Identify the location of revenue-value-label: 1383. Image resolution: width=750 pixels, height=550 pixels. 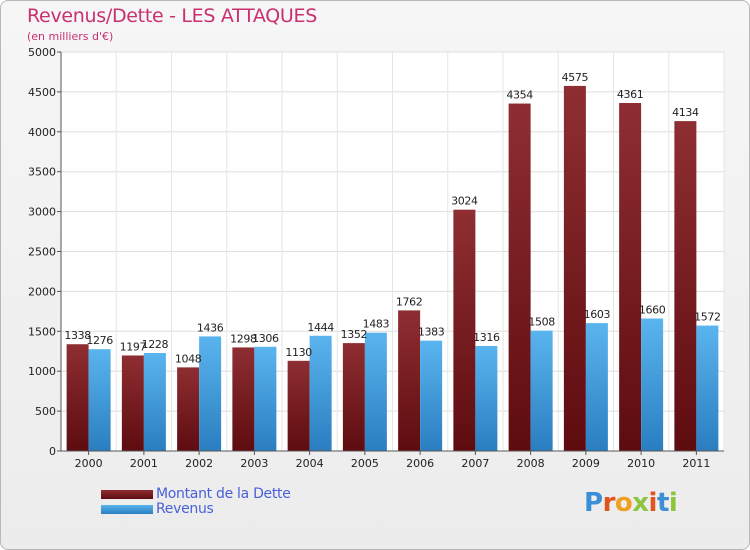
(431, 332).